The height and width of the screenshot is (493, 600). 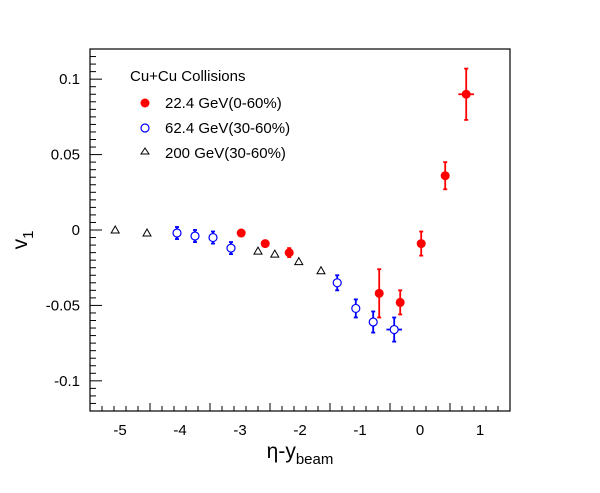 I want to click on x-tick-label: -2, so click(x=299, y=430).